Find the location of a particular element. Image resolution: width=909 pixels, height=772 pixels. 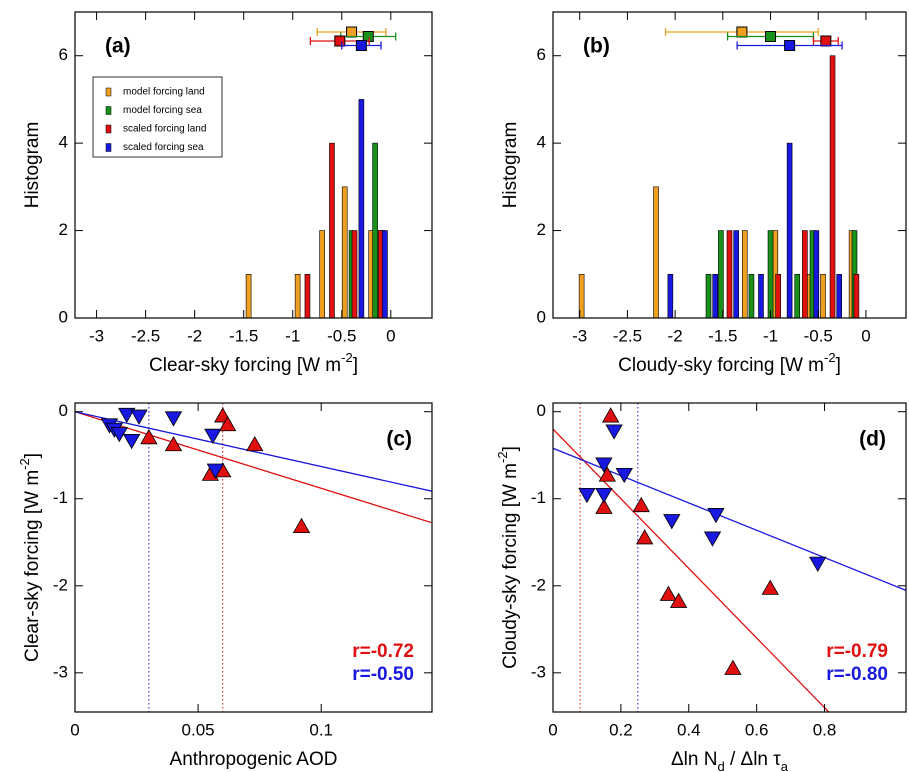

y-tick-label: -2 is located at coordinates (60, 584).